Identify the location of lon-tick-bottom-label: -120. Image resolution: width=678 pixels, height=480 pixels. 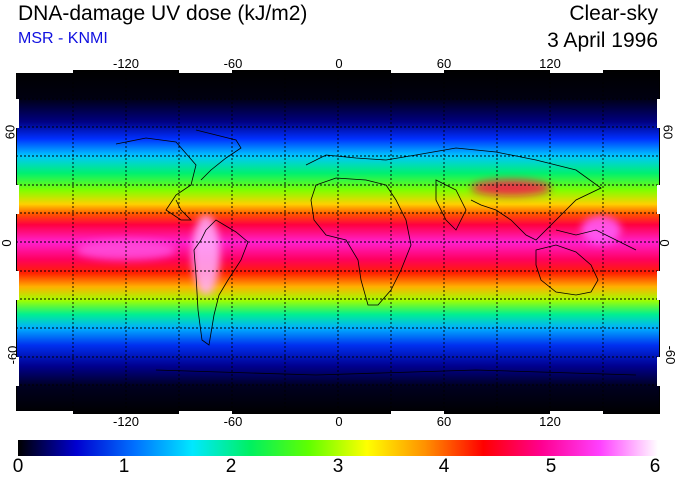
(126, 421).